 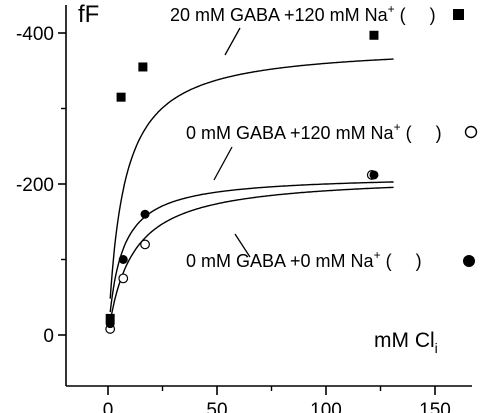 I want to click on x-axis-label-main: mM Cl, so click(x=404, y=340).